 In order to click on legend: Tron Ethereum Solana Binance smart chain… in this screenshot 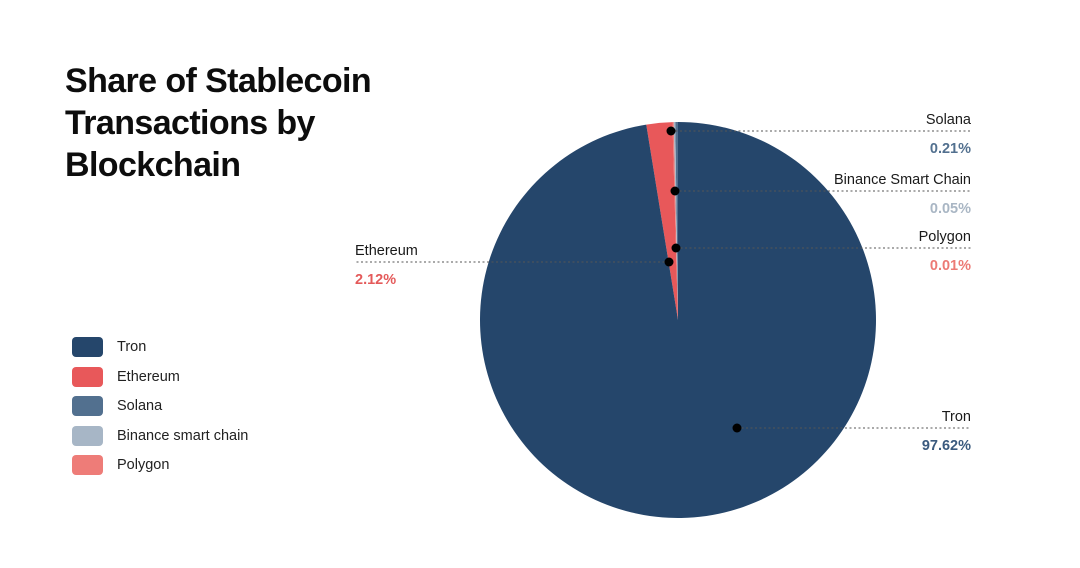, I will do `click(160, 410)`.